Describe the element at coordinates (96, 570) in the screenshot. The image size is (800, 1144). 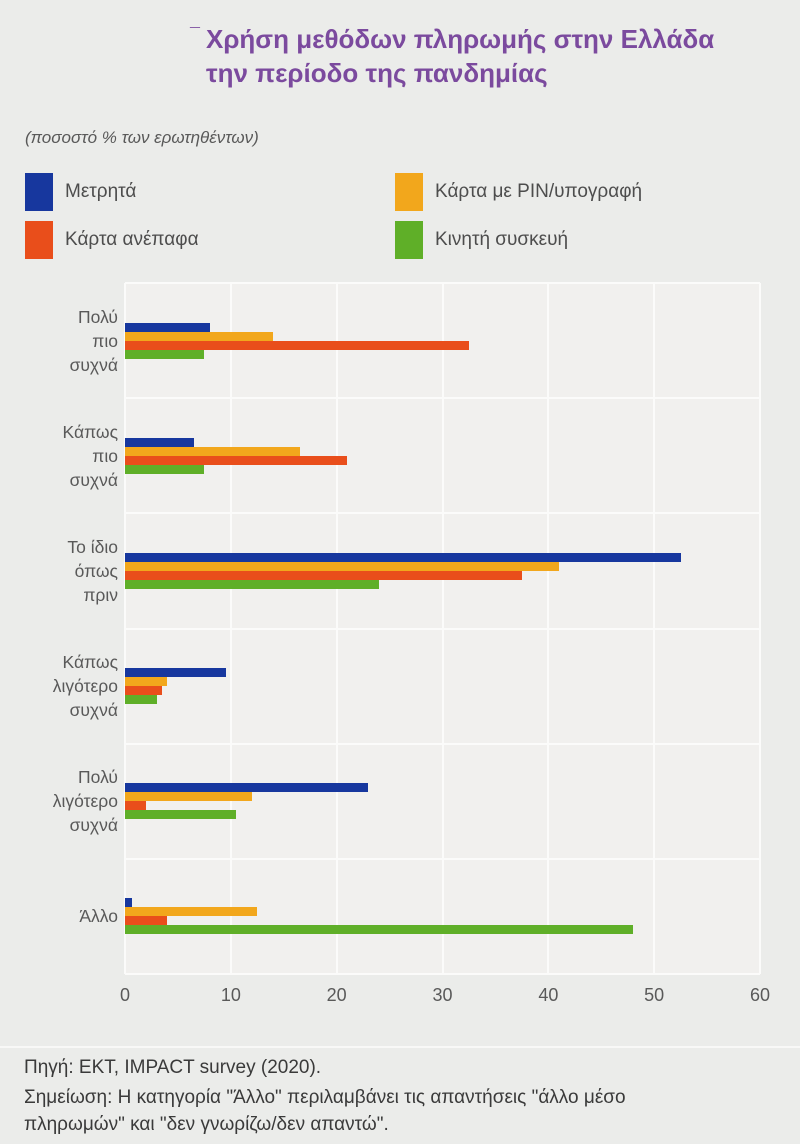
I see `category-label-line: όπως` at that location.